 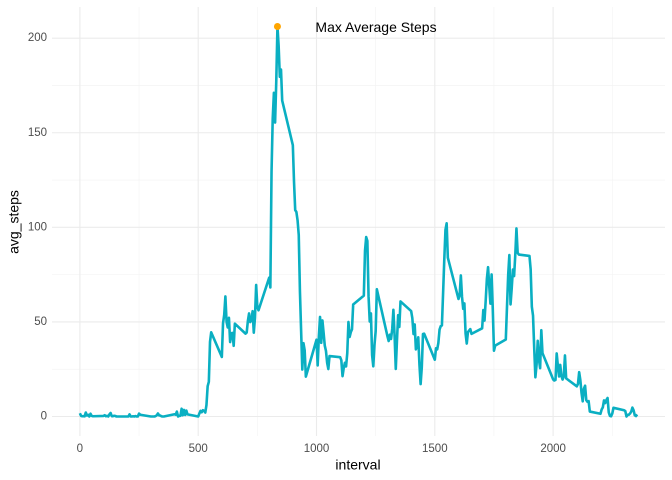 What do you see at coordinates (40, 322) in the screenshot?
I see `y-tick-label: 50` at bounding box center [40, 322].